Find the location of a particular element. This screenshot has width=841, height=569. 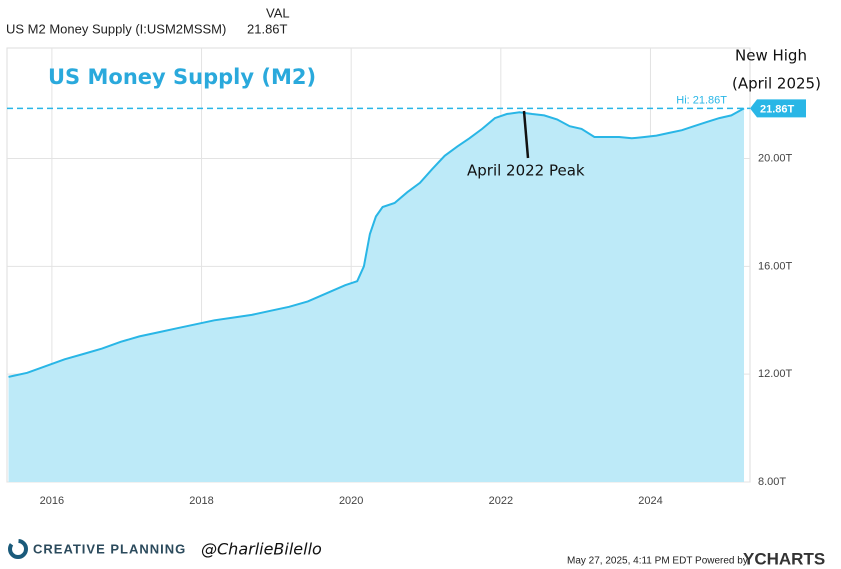

annotation: New High is located at coordinates (771, 56).